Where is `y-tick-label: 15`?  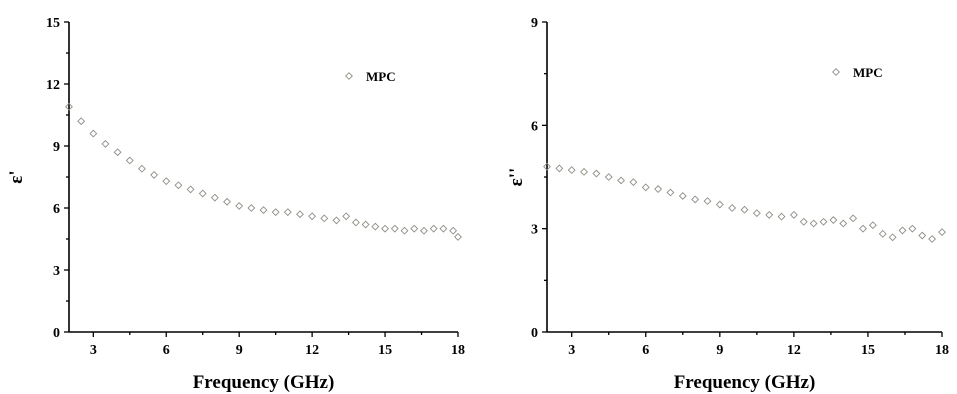
y-tick-label: 15 is located at coordinates (53, 23).